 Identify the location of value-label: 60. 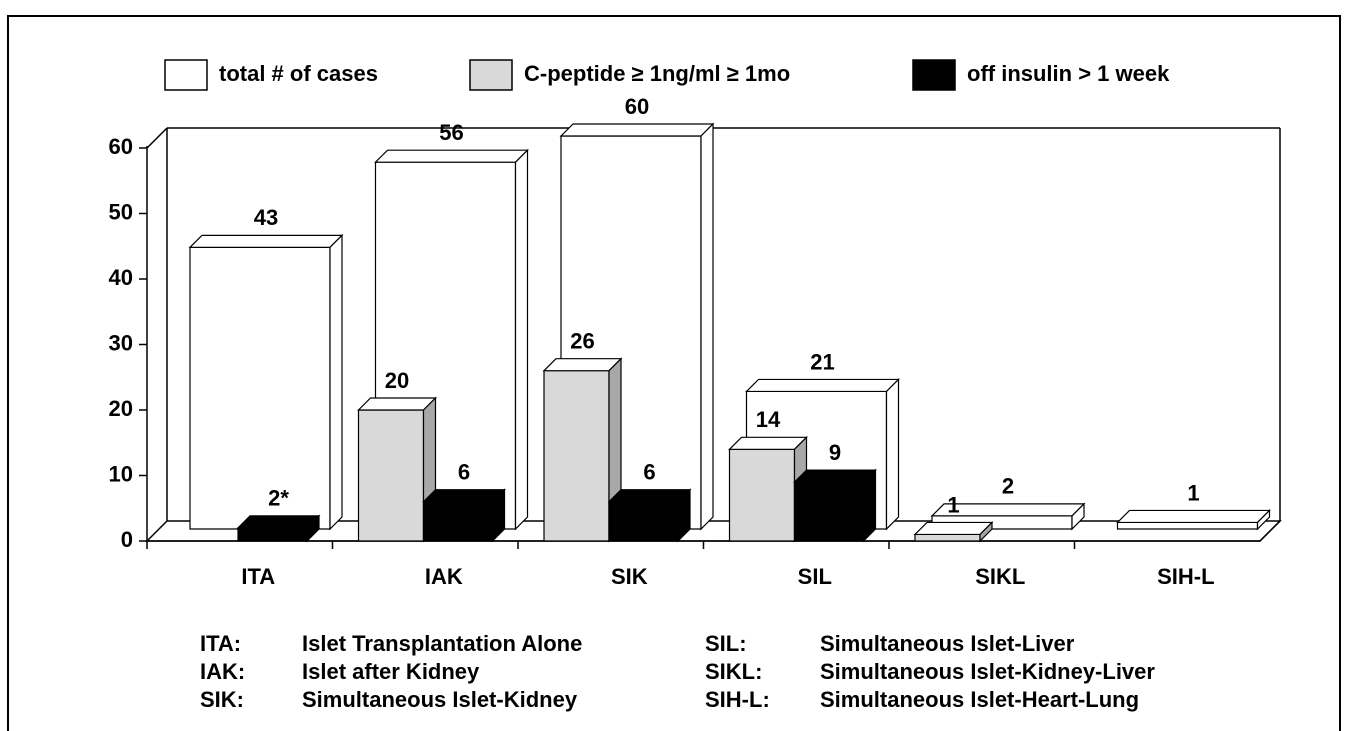
(637, 106).